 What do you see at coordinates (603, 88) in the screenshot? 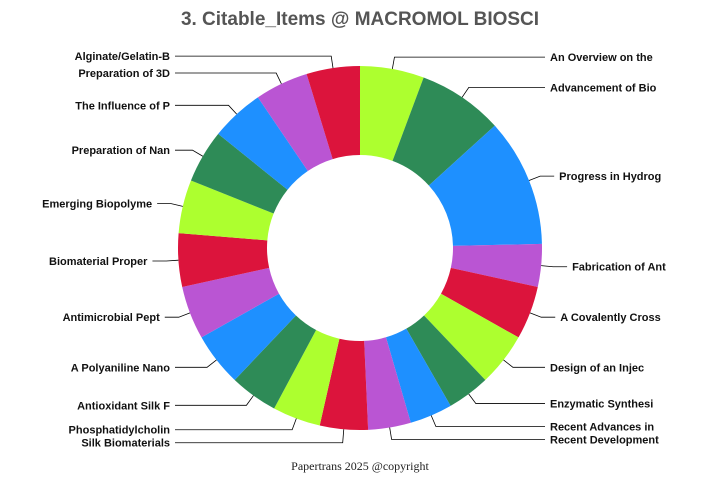
I see `slice-label: Advancement of Bio` at bounding box center [603, 88].